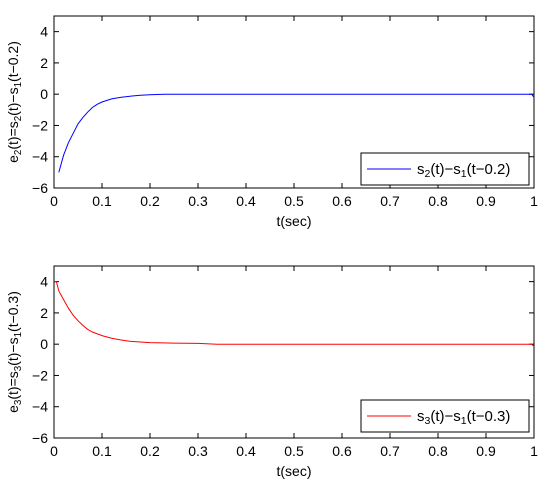 The height and width of the screenshot is (488, 550). Describe the element at coordinates (463, 417) in the screenshot. I see `legend-label: s3(t)−s1(t−0.3)` at that location.